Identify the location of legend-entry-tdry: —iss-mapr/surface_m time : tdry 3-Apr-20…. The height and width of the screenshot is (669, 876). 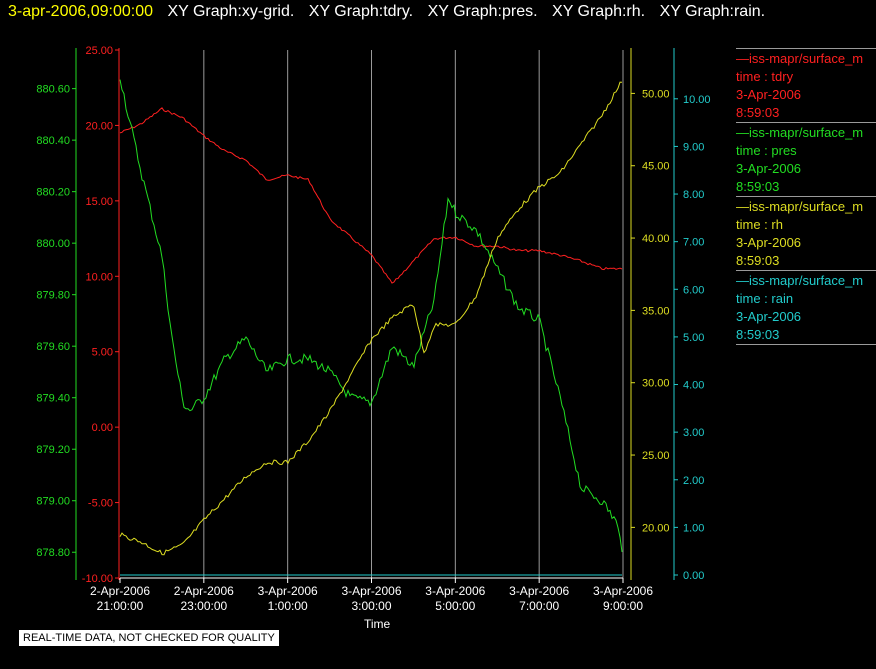
(806, 85).